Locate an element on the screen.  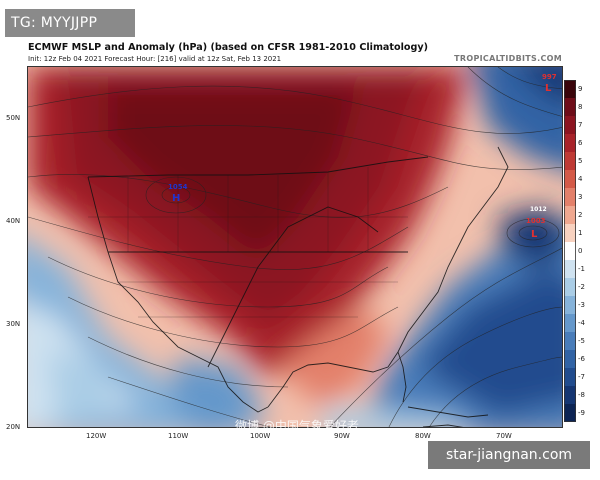
high-center-letter: H is located at coordinates (176, 198).